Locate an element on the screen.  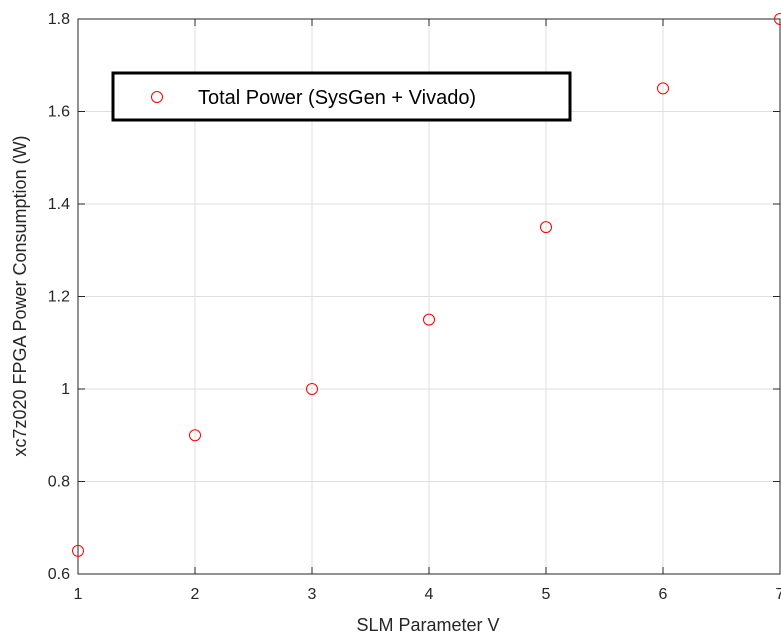
y-tick-label: 1.8 is located at coordinates (59, 19).